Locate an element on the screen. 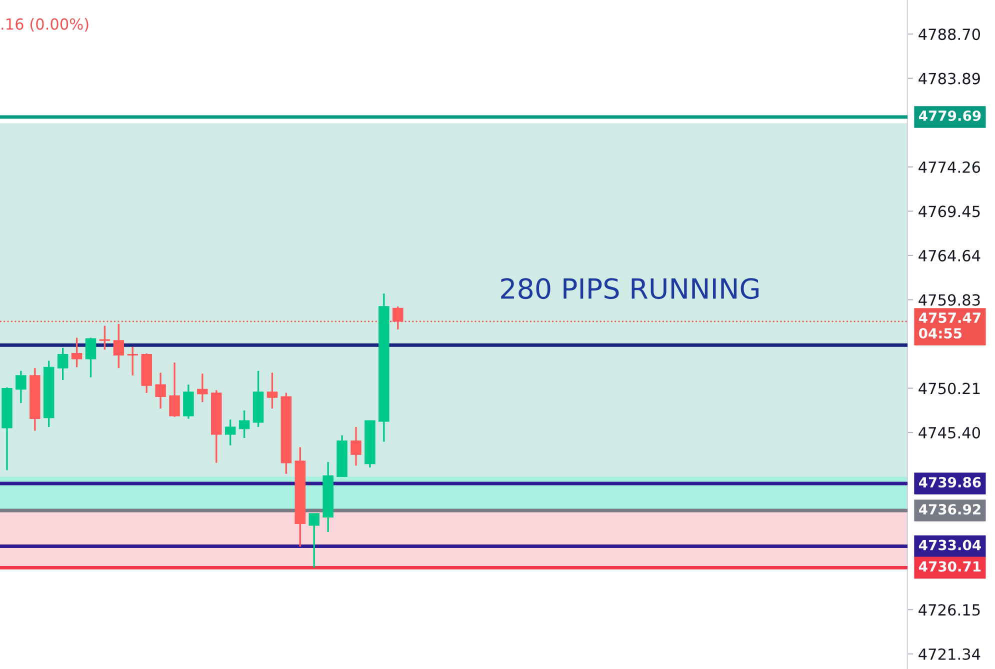  y-tick-label: 4721.34 is located at coordinates (949, 654).